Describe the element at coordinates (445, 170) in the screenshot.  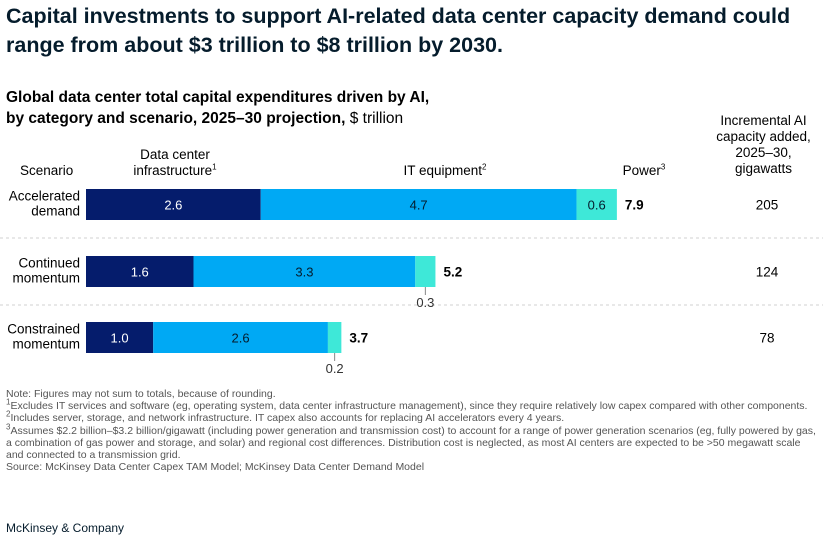
I see `header-it-equipment: IT equipment2` at that location.